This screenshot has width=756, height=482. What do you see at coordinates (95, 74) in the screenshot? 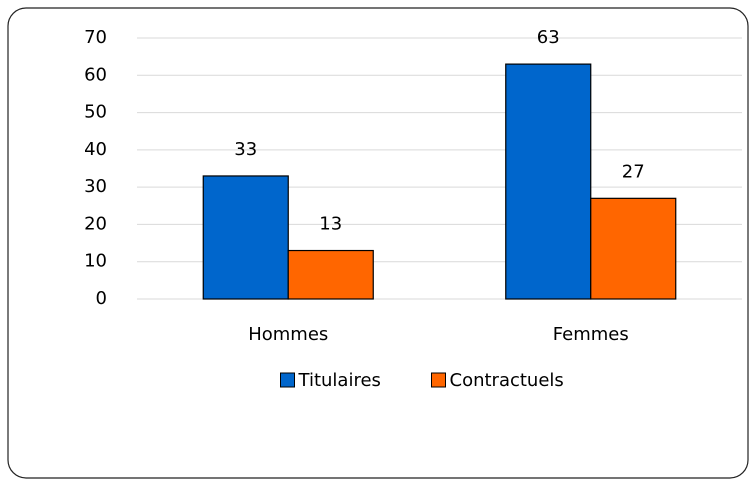
I see `y-tick-label: 60` at bounding box center [95, 74].